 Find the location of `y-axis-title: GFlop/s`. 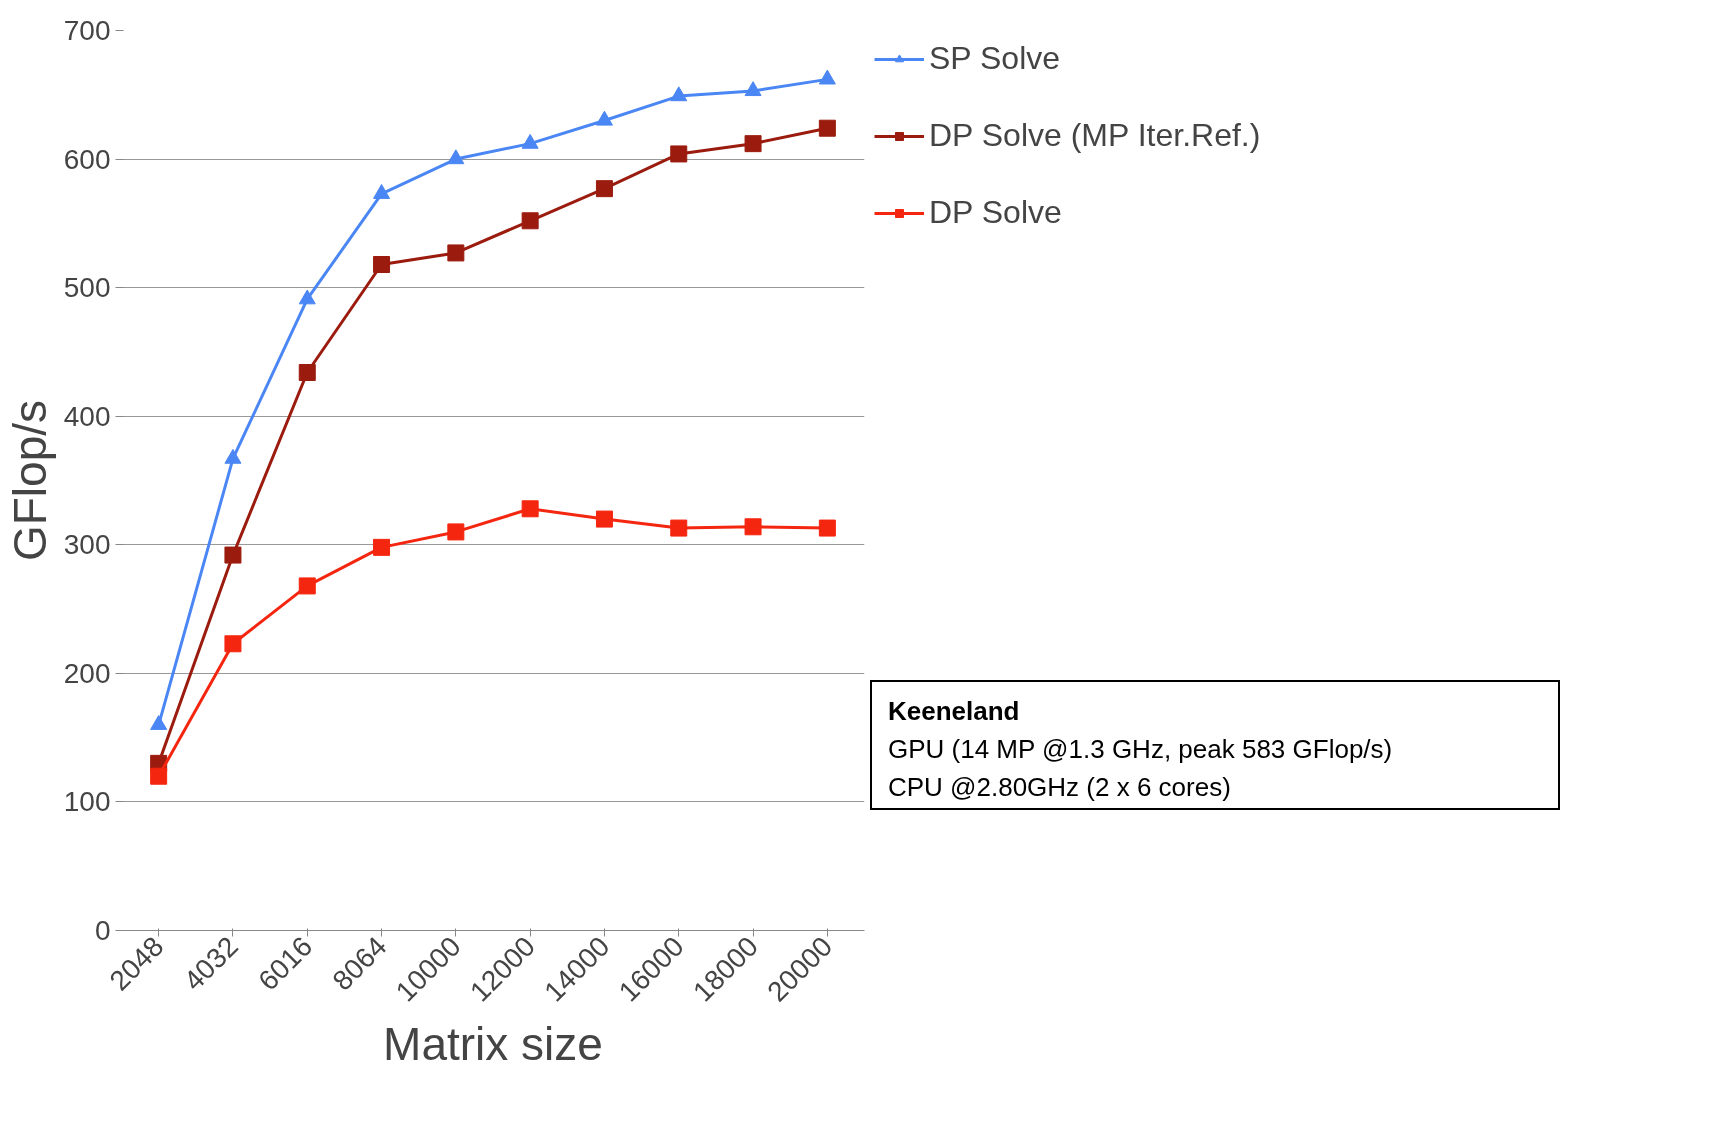

y-axis-title: GFlop/s is located at coordinates (29, 480).